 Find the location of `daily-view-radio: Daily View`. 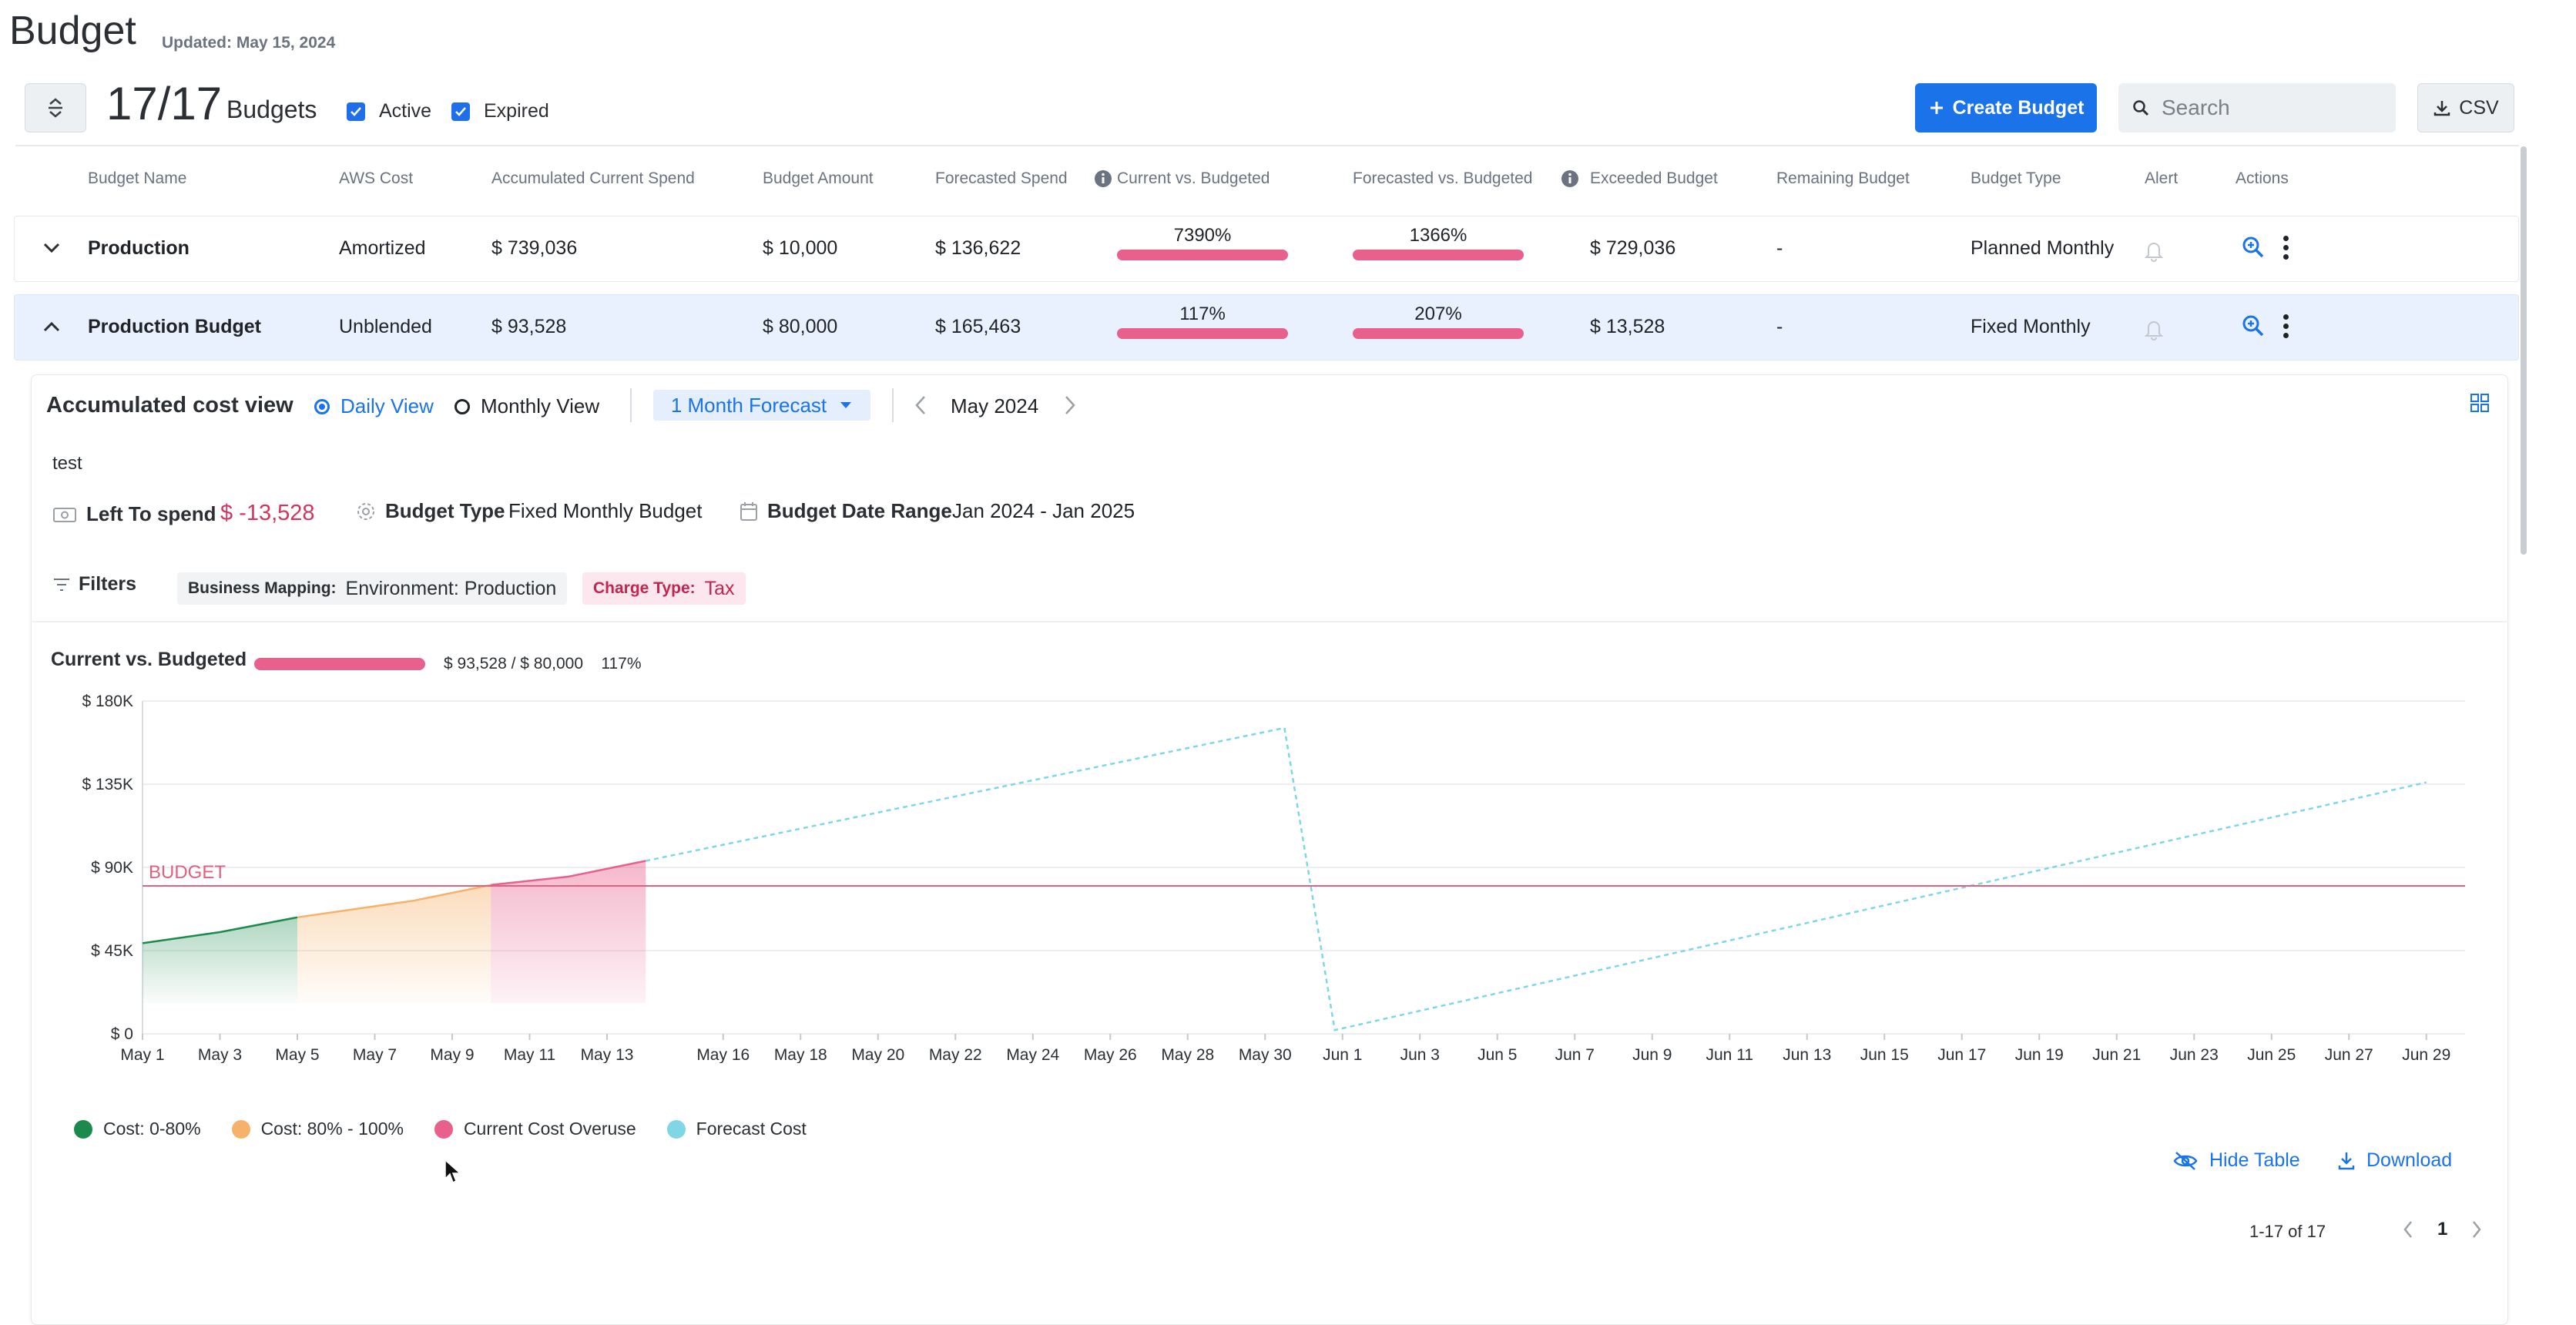

daily-view-radio: Daily View is located at coordinates (374, 406).